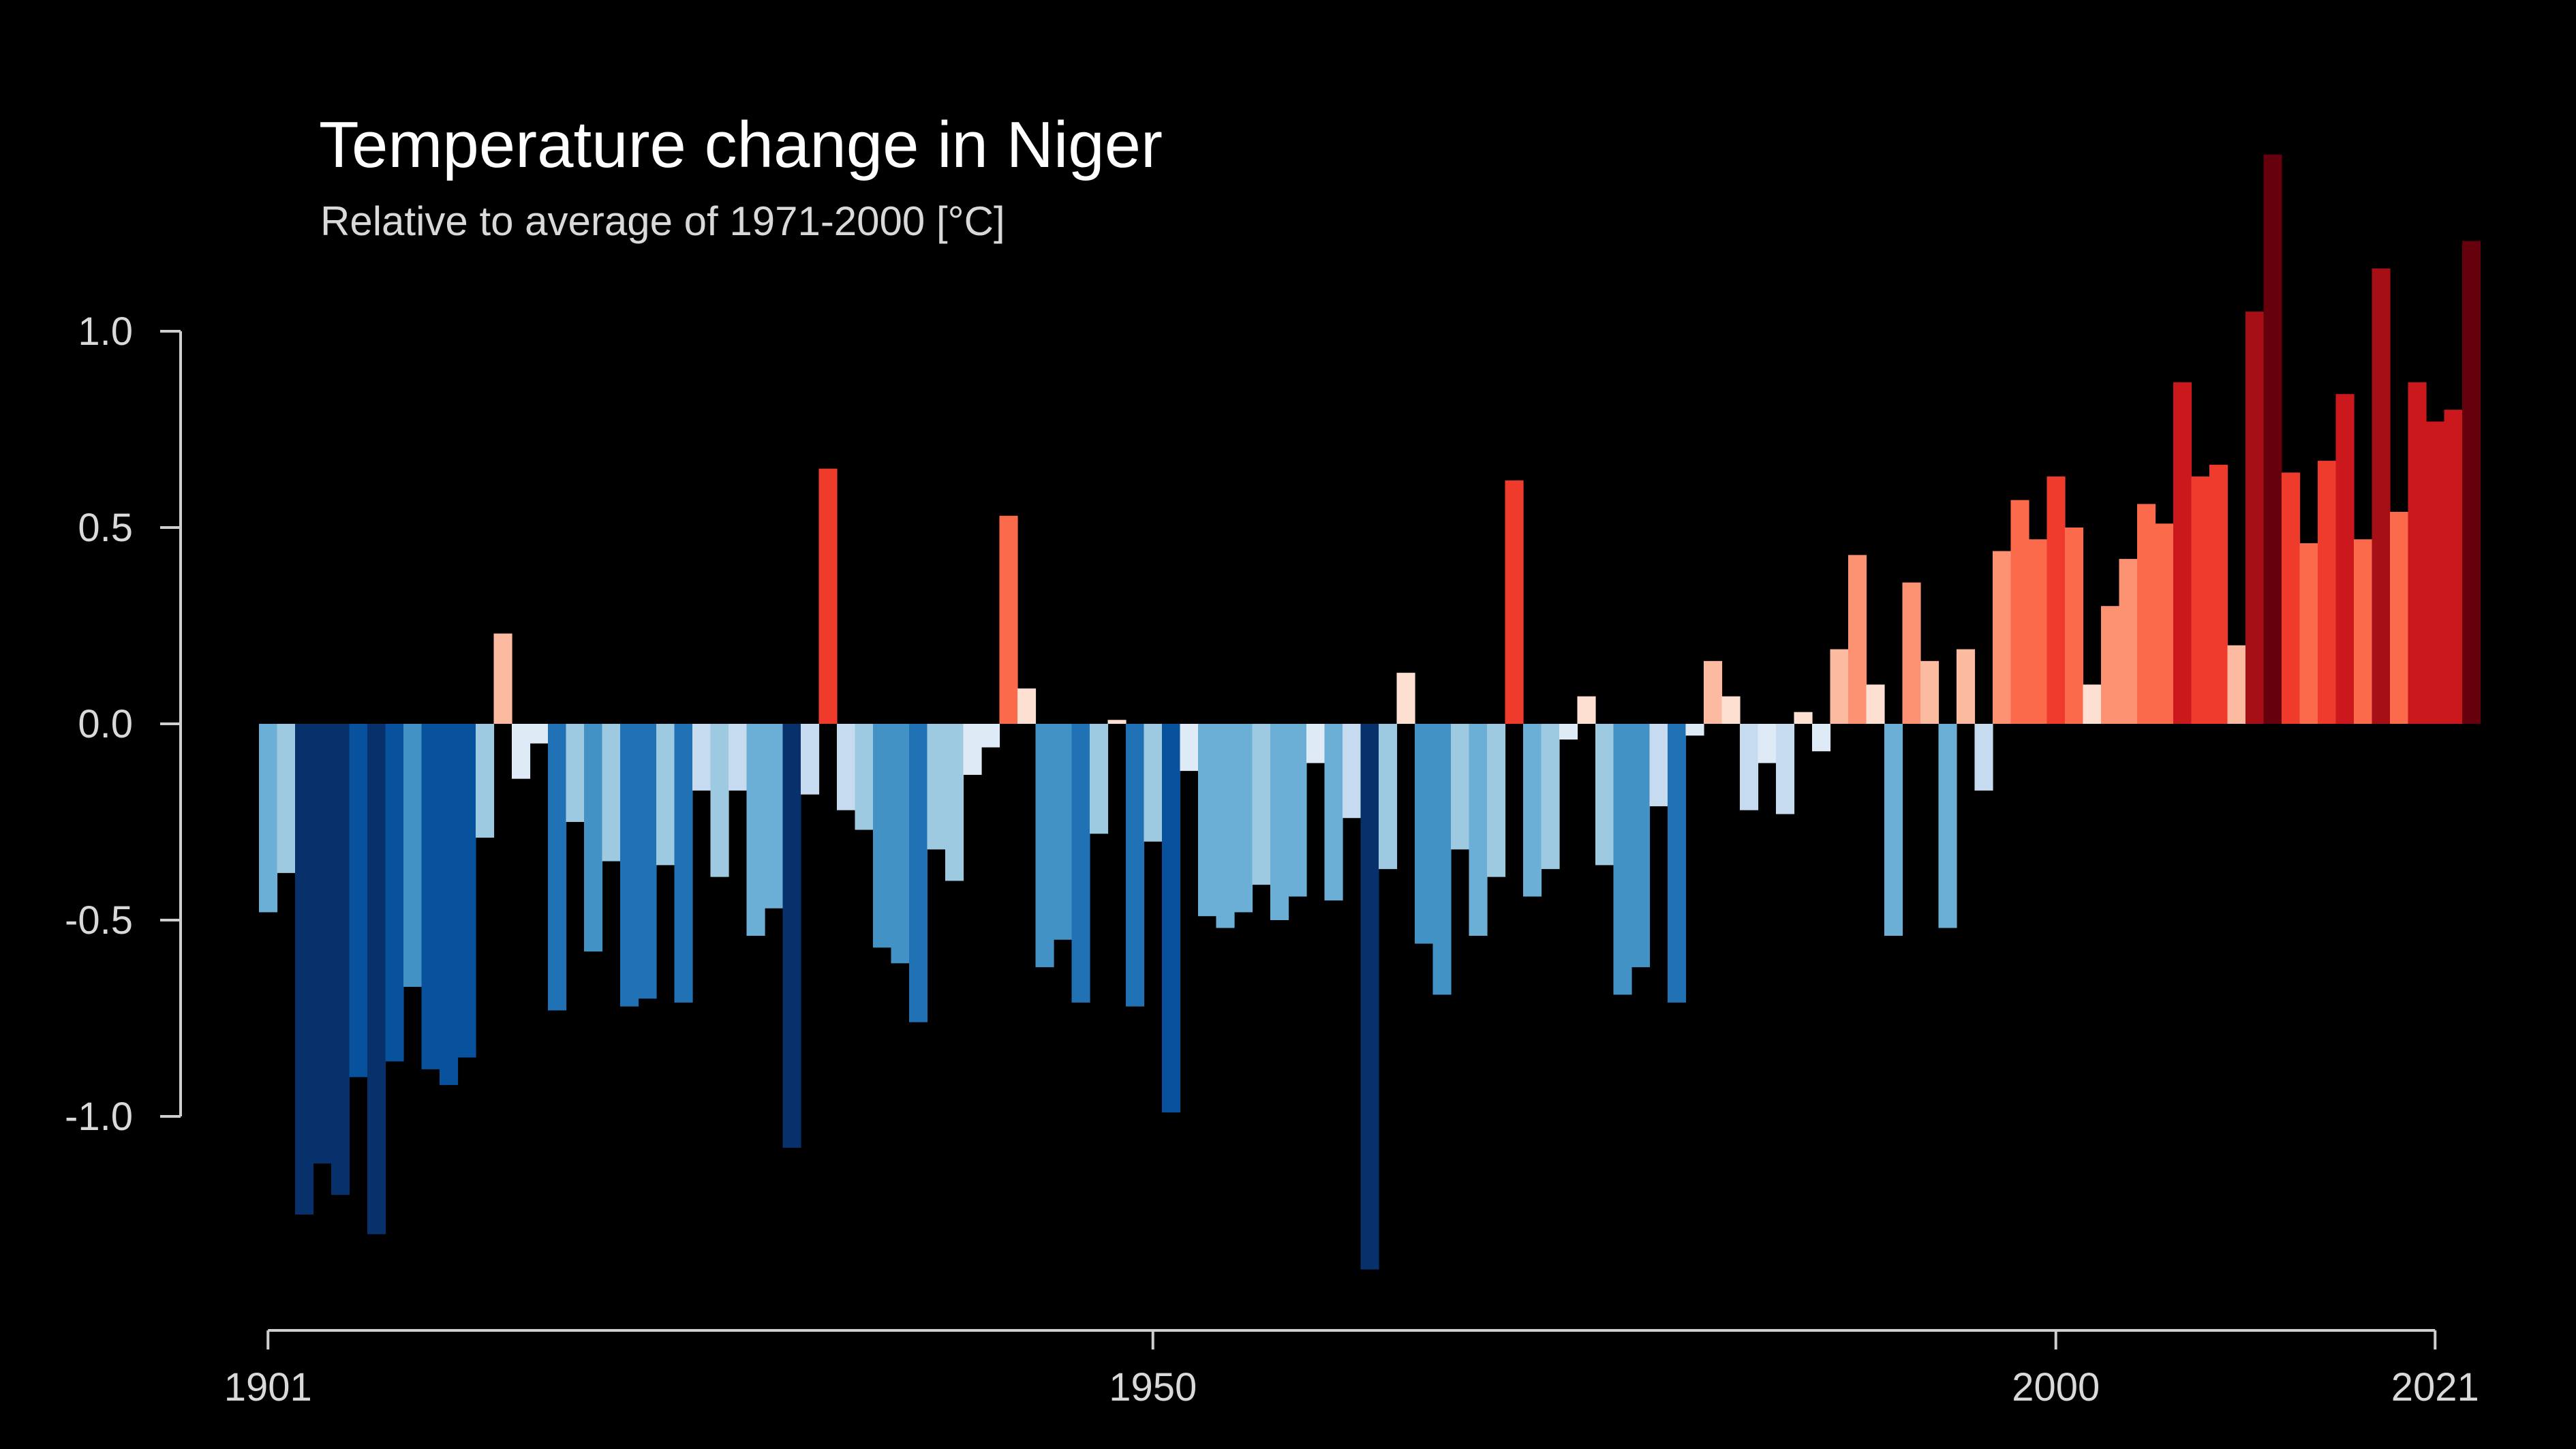 This screenshot has width=2576, height=1449. Describe the element at coordinates (1822, 738) in the screenshot. I see `bar-1987` at that location.